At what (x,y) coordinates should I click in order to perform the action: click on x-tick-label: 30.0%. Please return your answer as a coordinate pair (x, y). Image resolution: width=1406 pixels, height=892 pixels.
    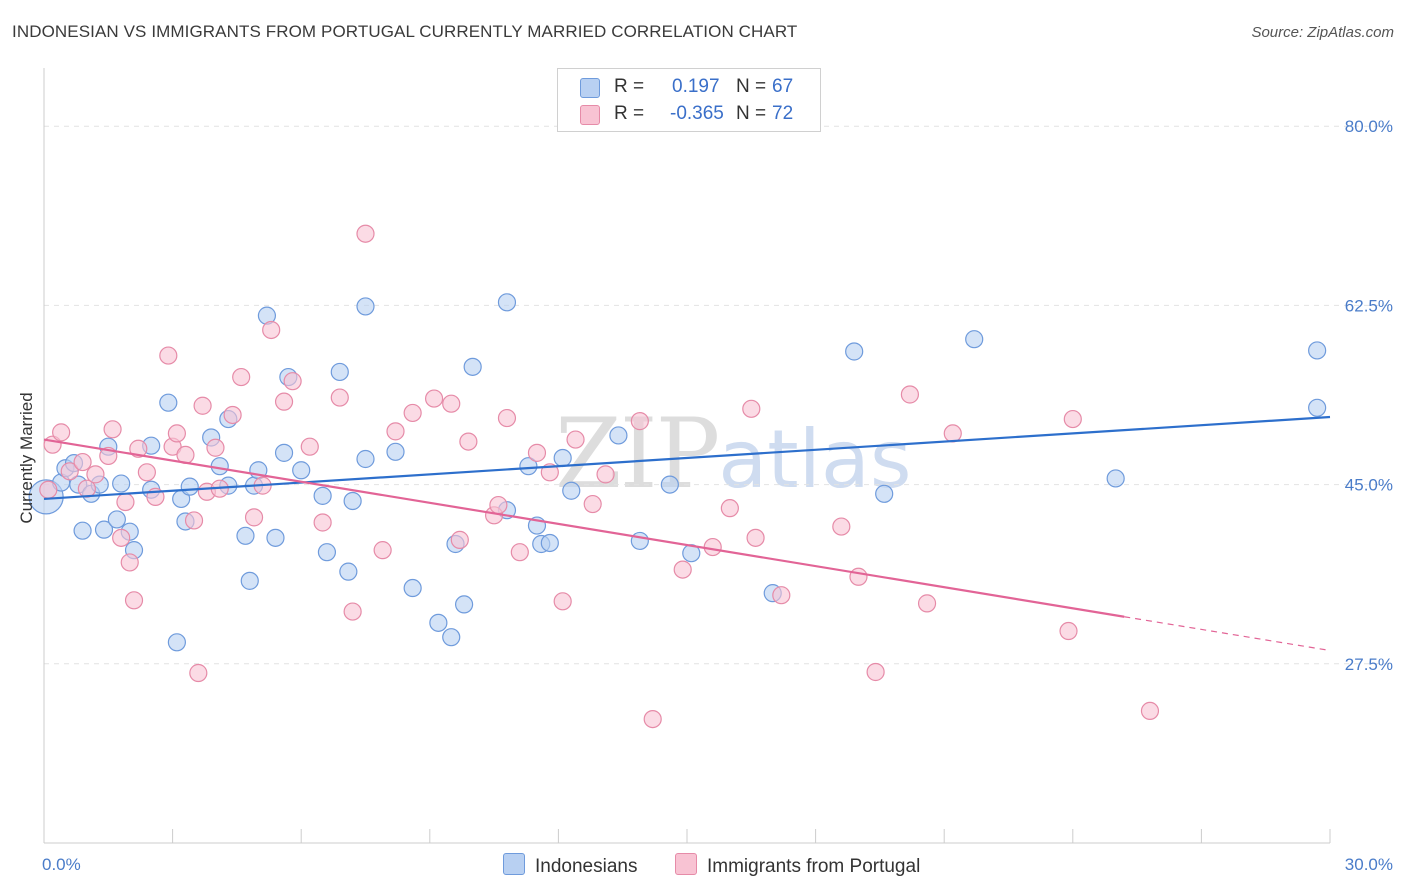
    Looking at the image, I should click on (1369, 864).